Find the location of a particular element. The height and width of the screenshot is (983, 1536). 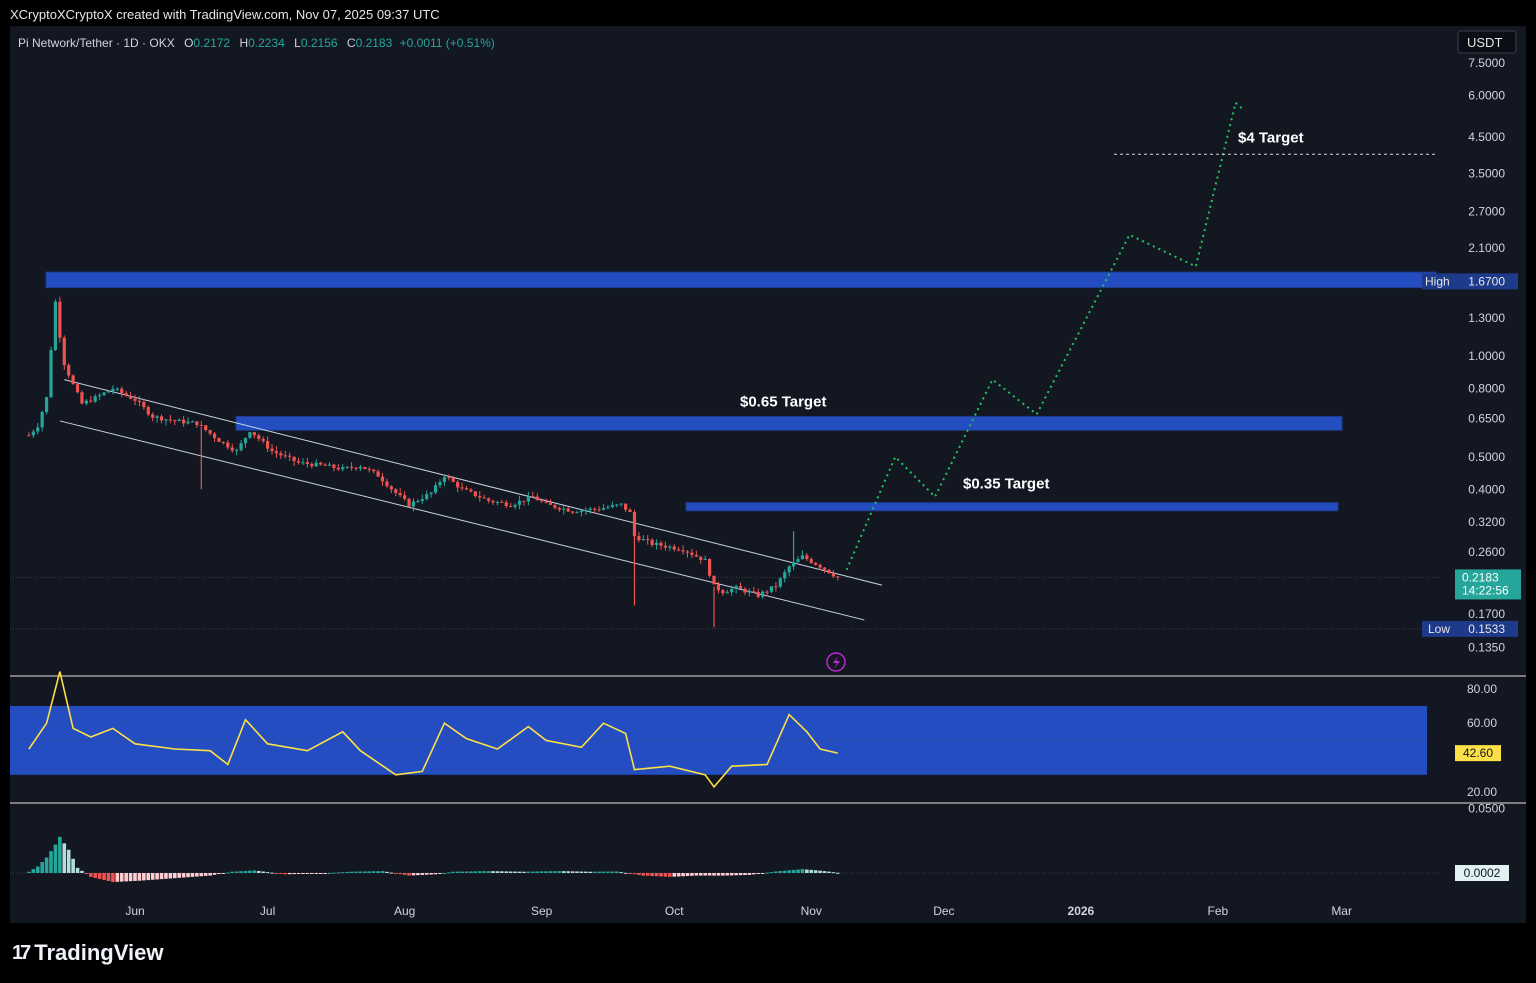

macd-current-box is located at coordinates (1482, 873).